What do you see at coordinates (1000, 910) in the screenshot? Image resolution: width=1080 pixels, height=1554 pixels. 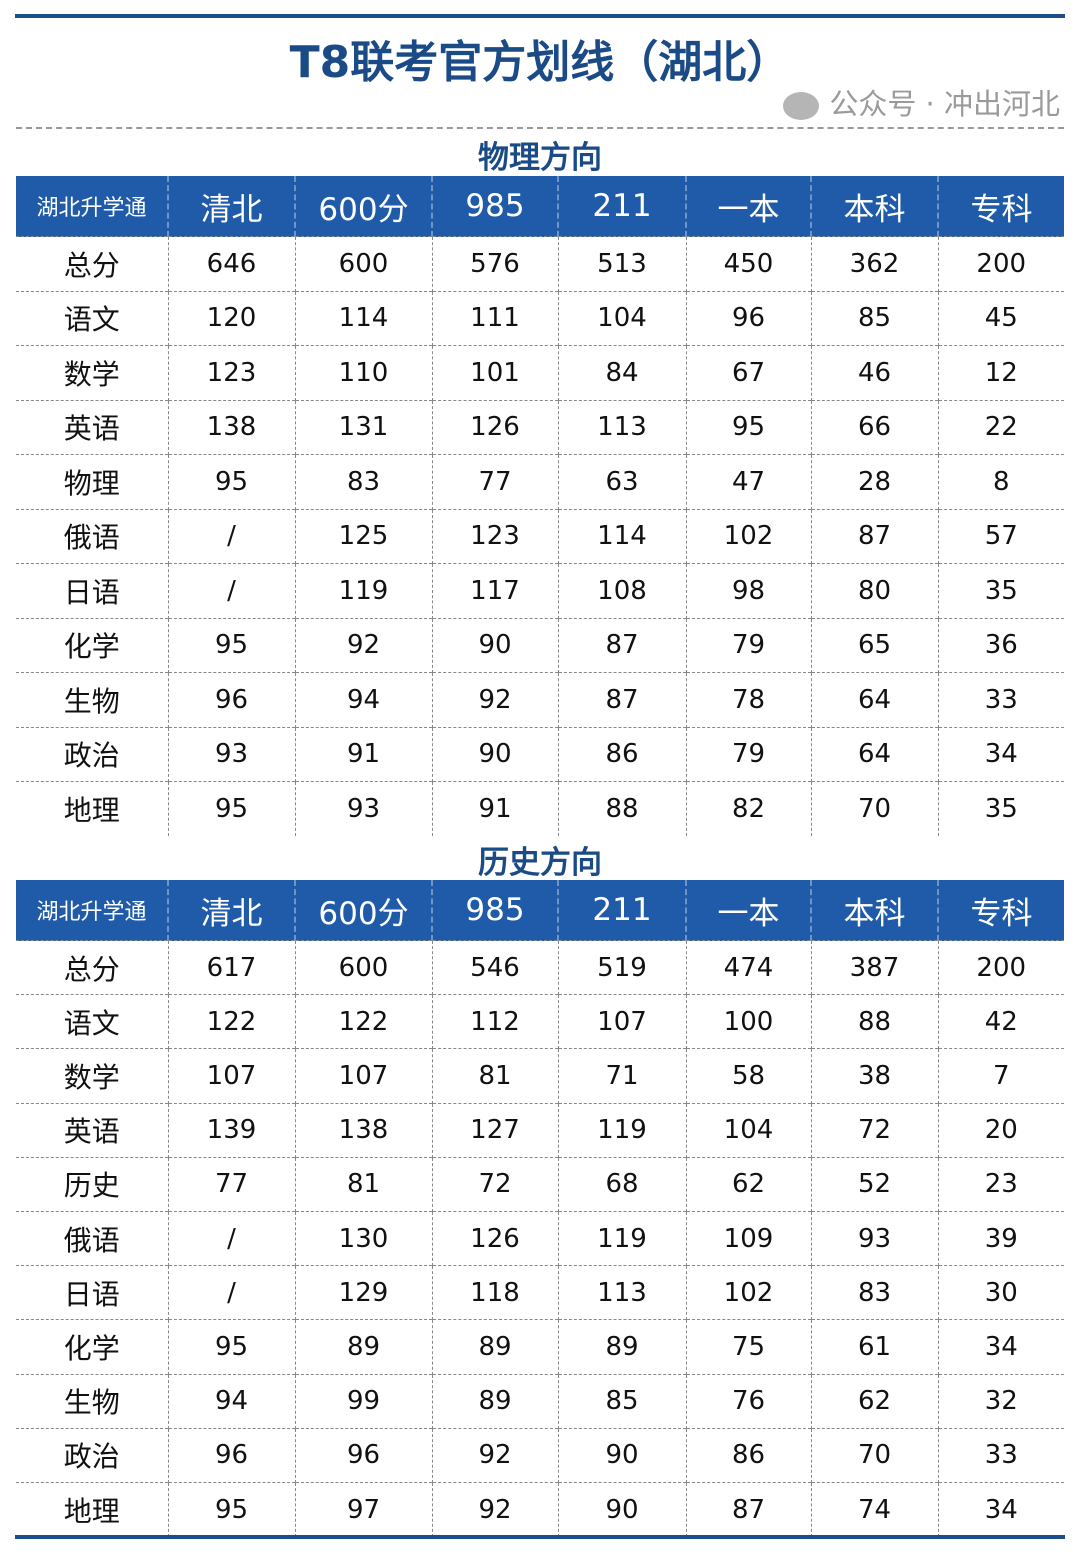 I see `column-header: 专科` at bounding box center [1000, 910].